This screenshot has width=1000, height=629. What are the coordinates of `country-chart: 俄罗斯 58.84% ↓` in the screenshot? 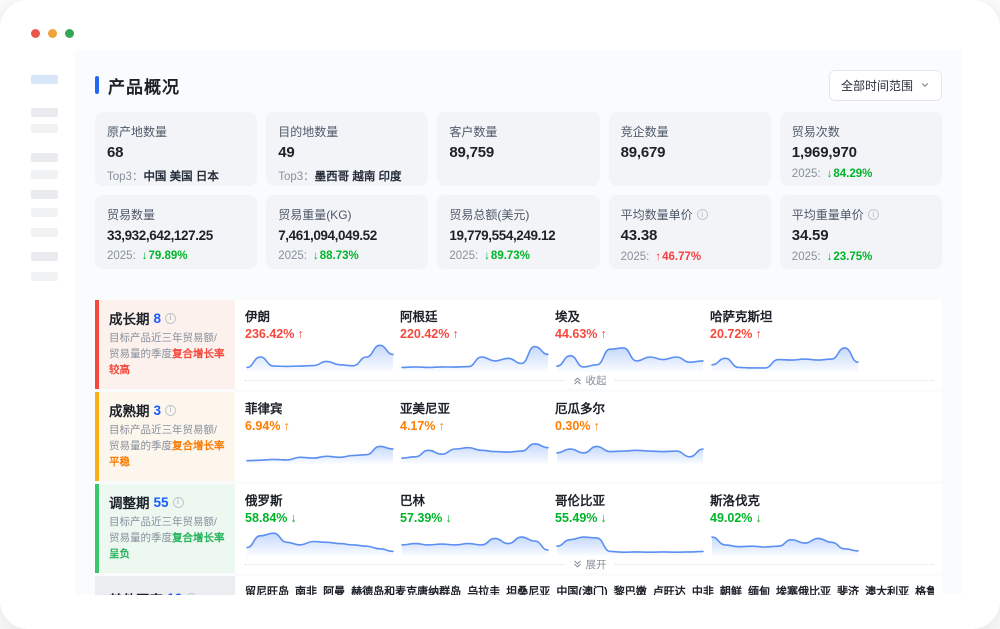 It's located at (322, 523).